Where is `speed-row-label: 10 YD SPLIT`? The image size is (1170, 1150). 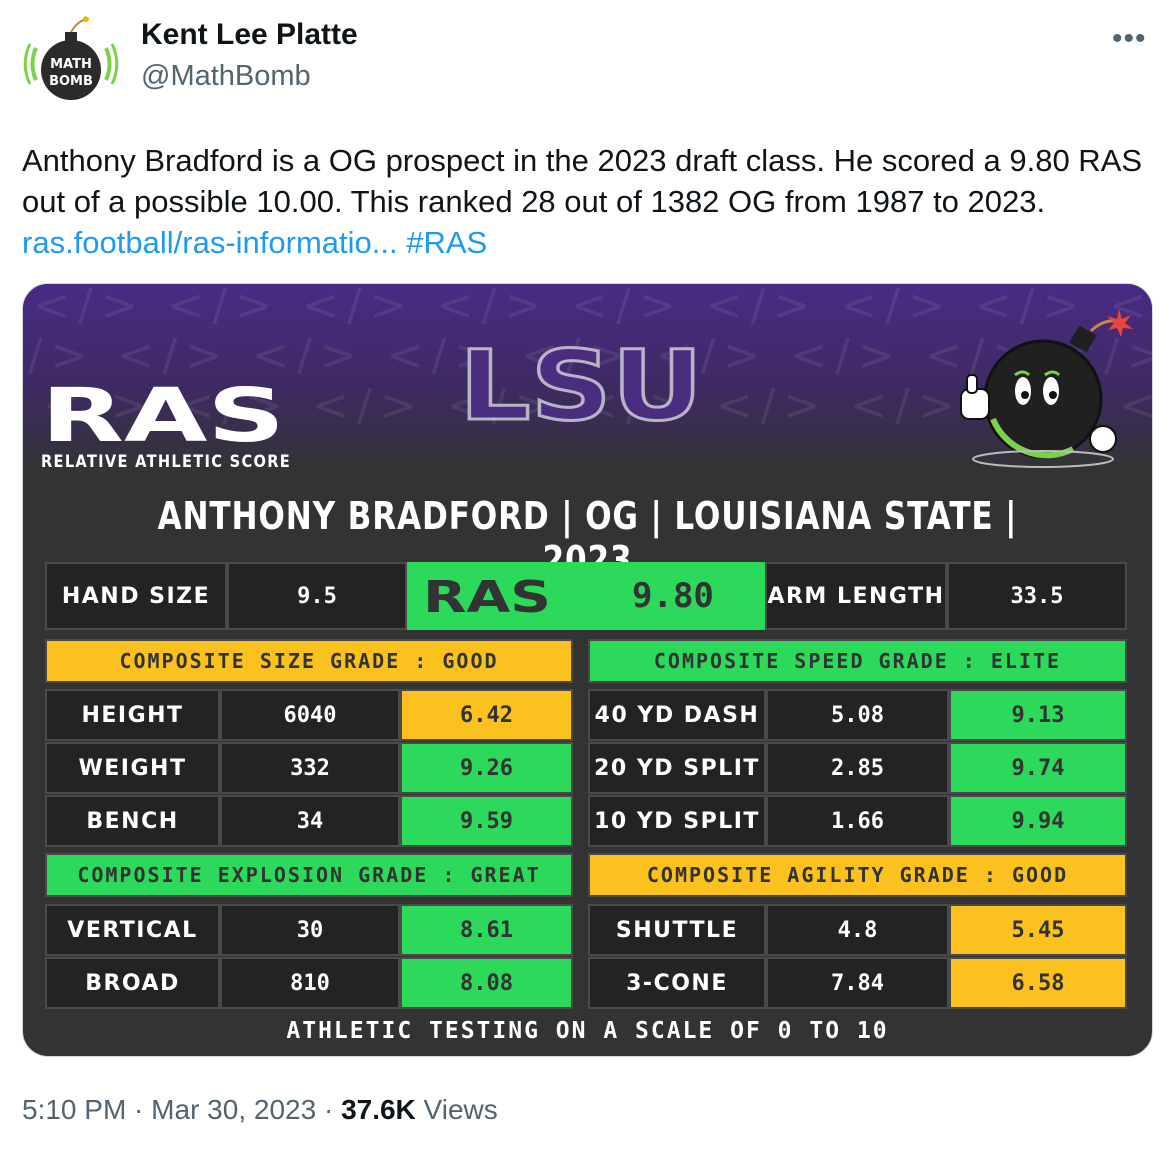 speed-row-label: 10 YD SPLIT is located at coordinates (677, 821).